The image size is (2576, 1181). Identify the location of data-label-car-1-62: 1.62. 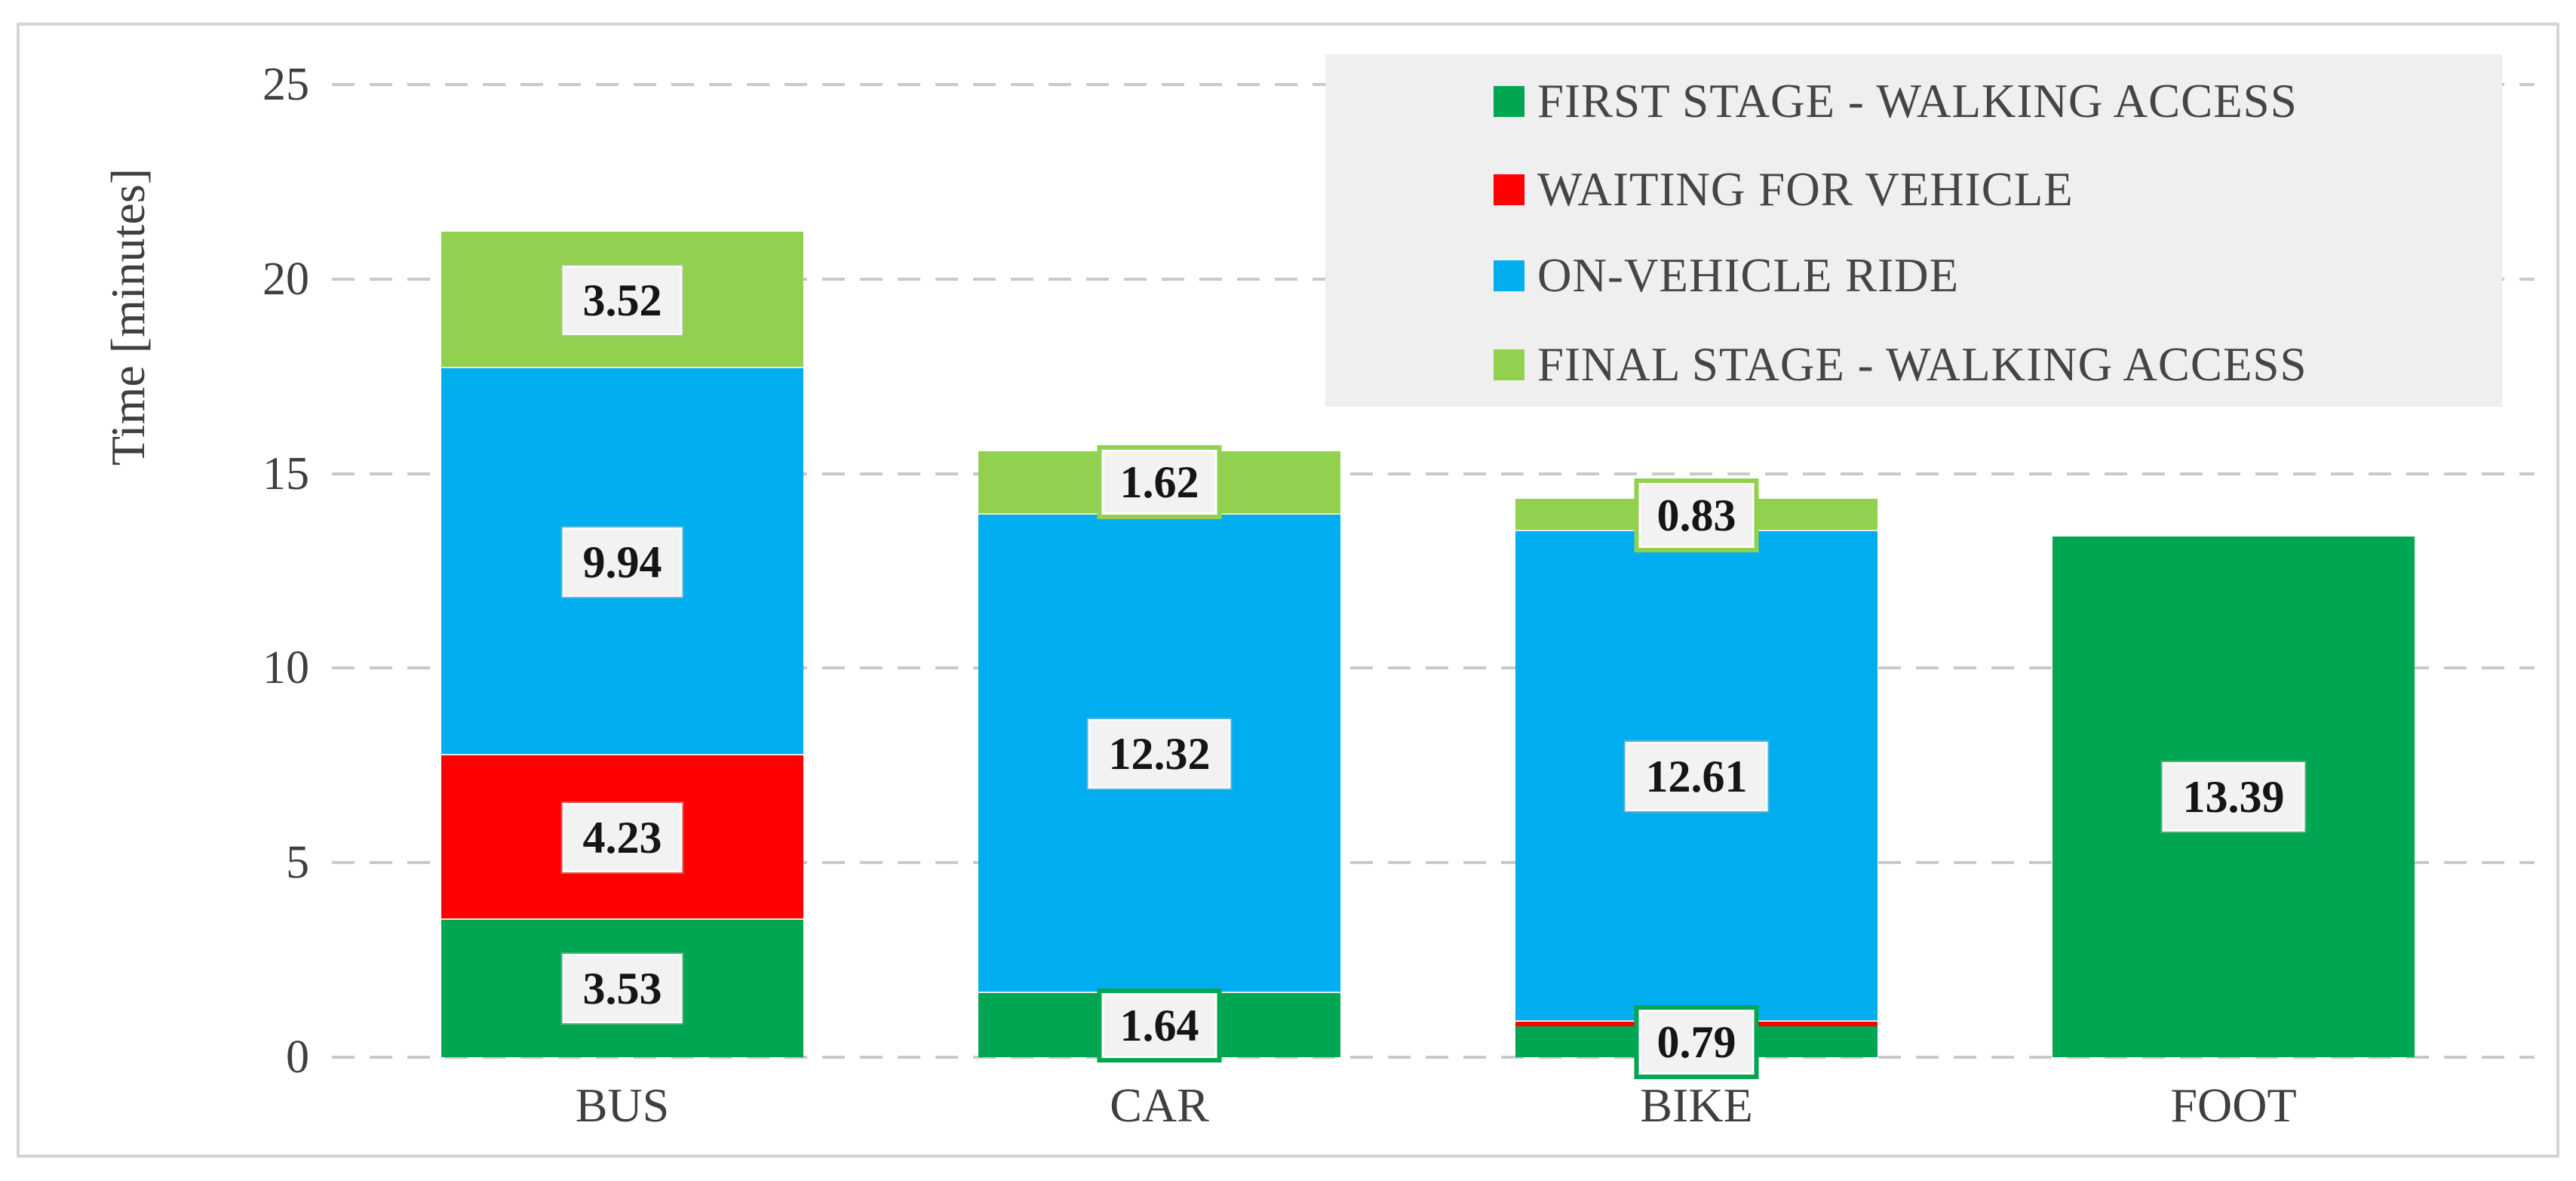
(1159, 482).